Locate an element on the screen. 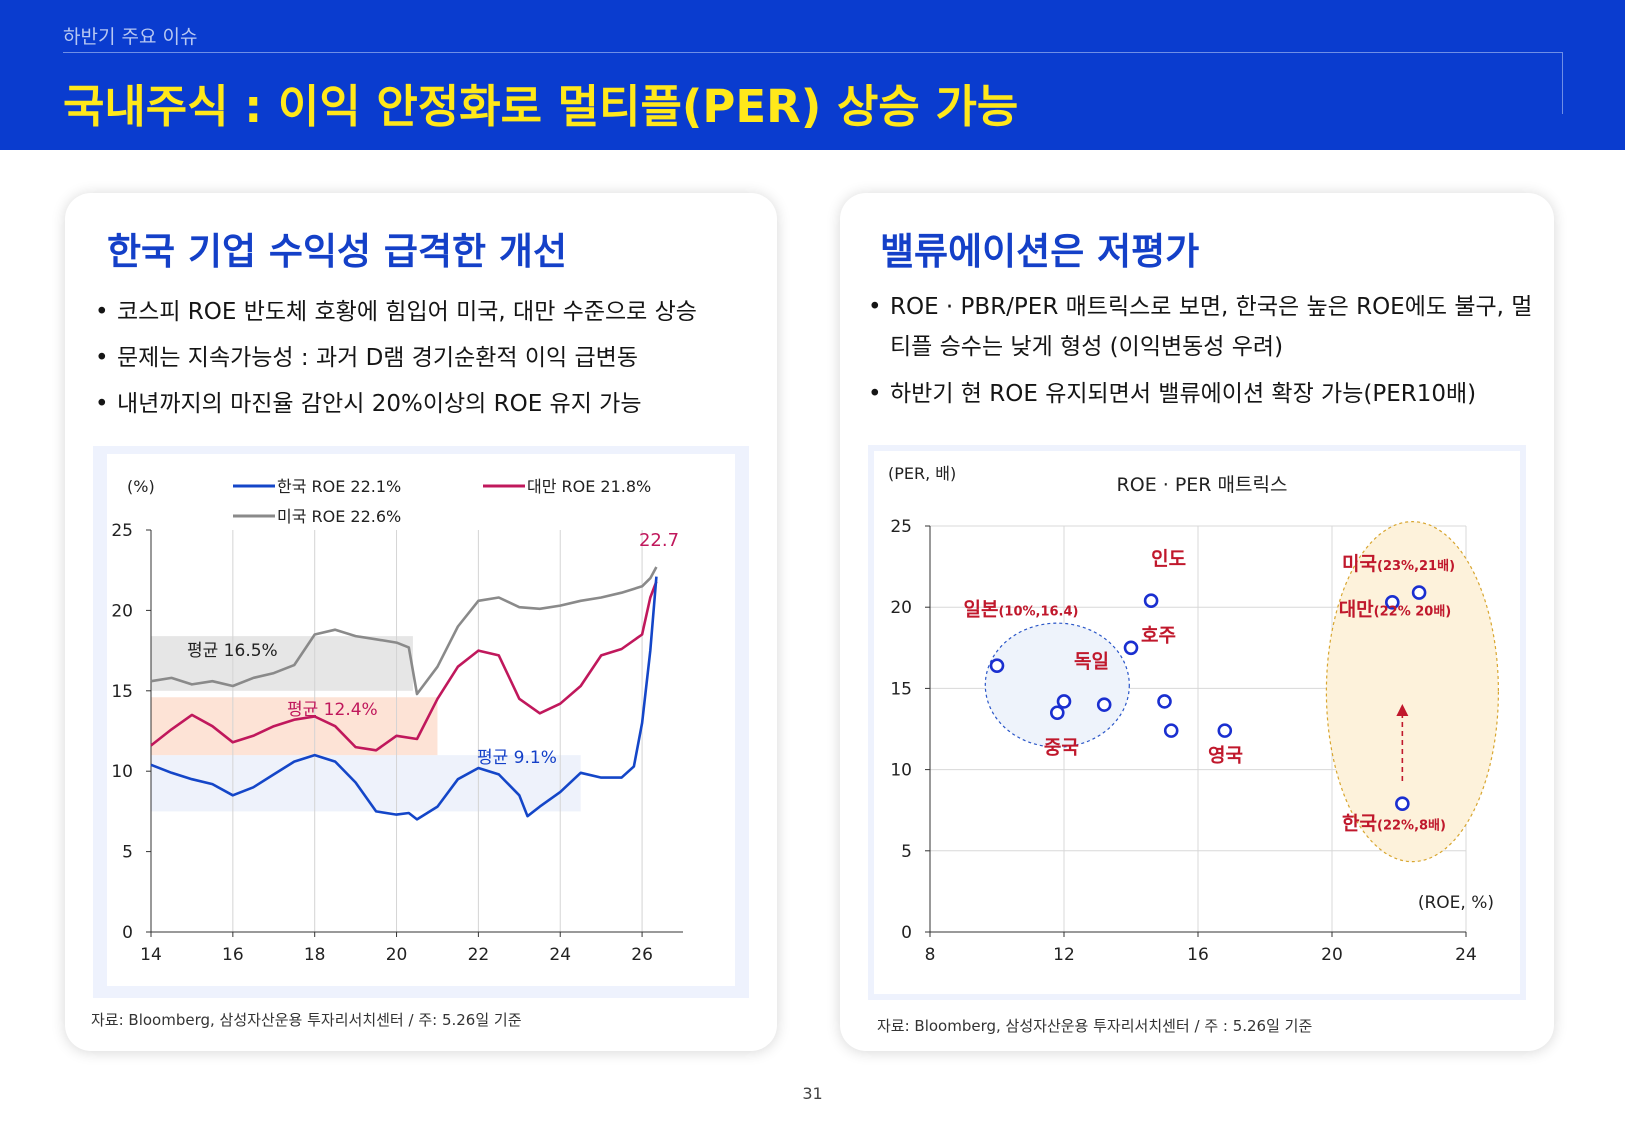 The image size is (1625, 1125). point-label: 대만(22% 20배) is located at coordinates (1395, 609).